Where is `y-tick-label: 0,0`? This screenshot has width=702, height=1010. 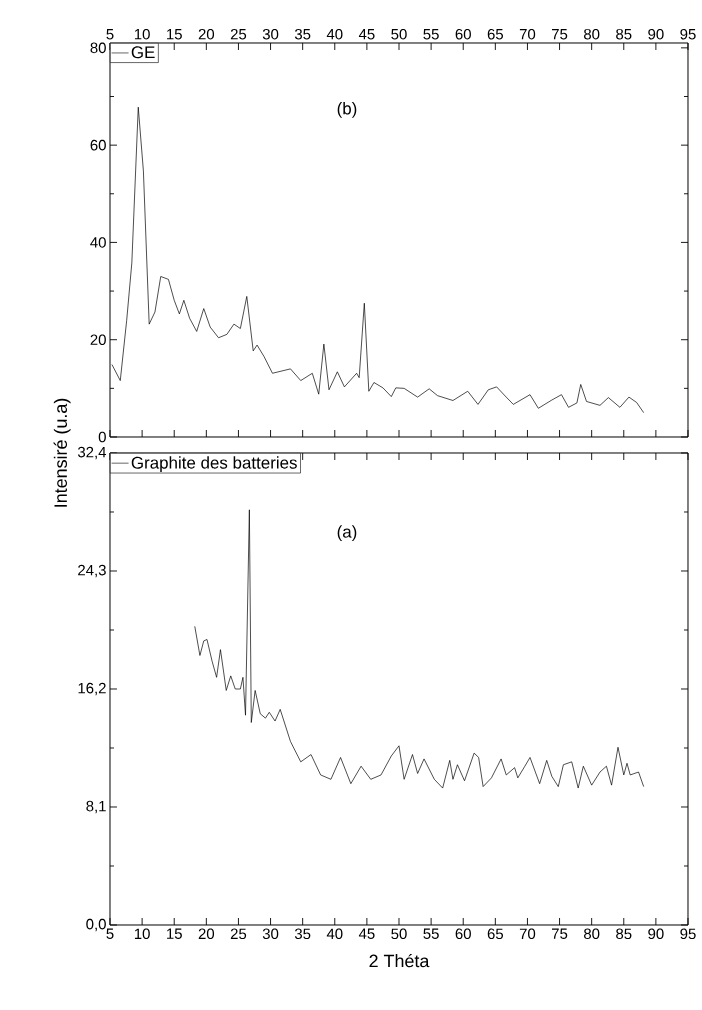
y-tick-label: 0,0 is located at coordinates (96, 925).